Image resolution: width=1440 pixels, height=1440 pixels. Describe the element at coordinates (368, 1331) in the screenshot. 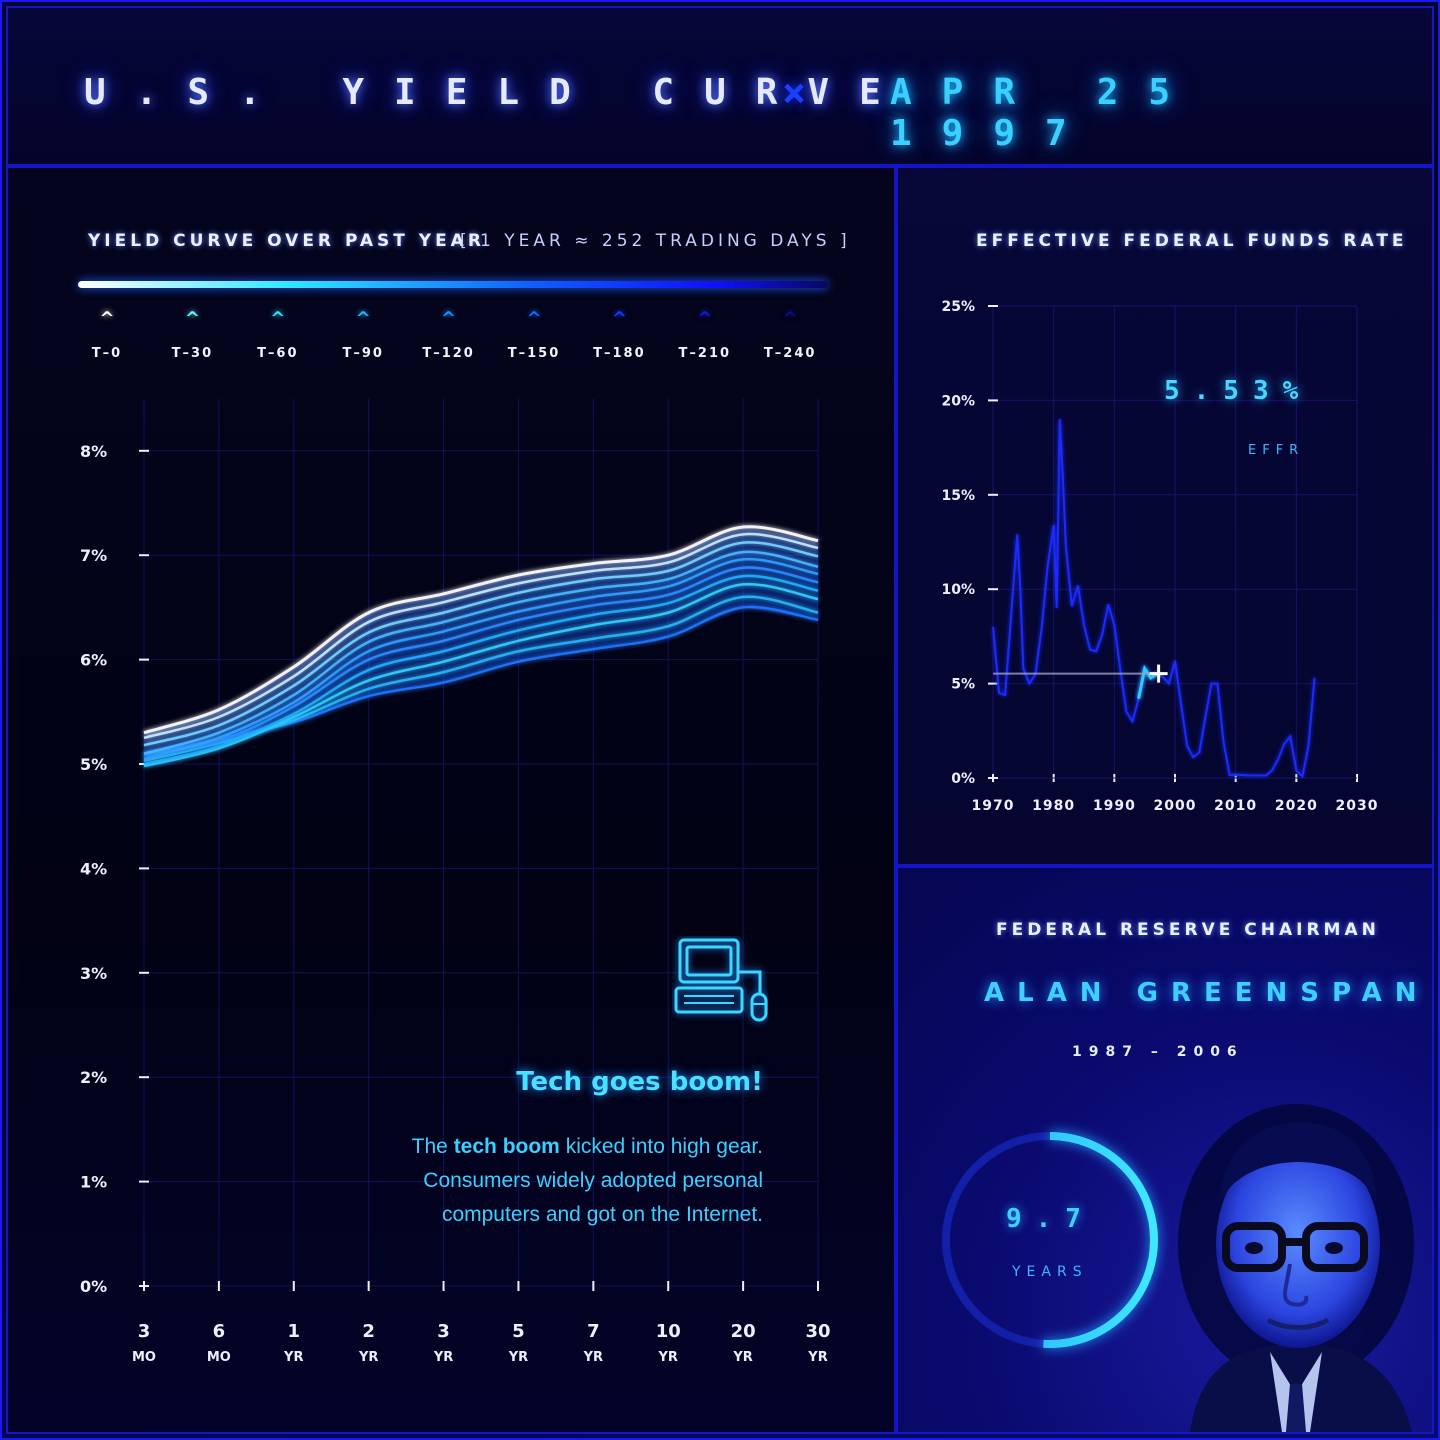

I see `x-tick-label: 2` at that location.